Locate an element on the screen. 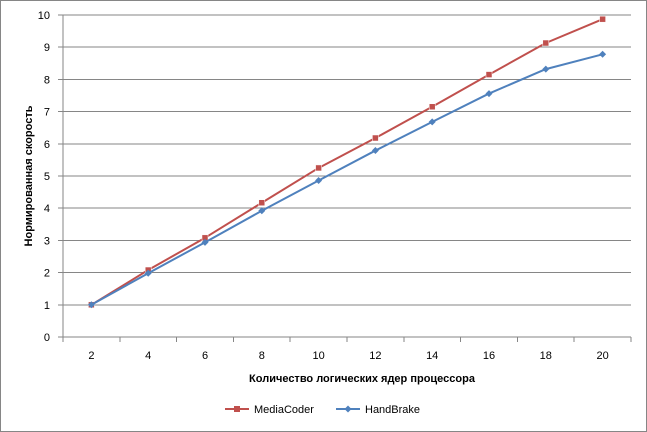 The height and width of the screenshot is (432, 647). y-tick-label-10: 10 is located at coordinates (44, 16).